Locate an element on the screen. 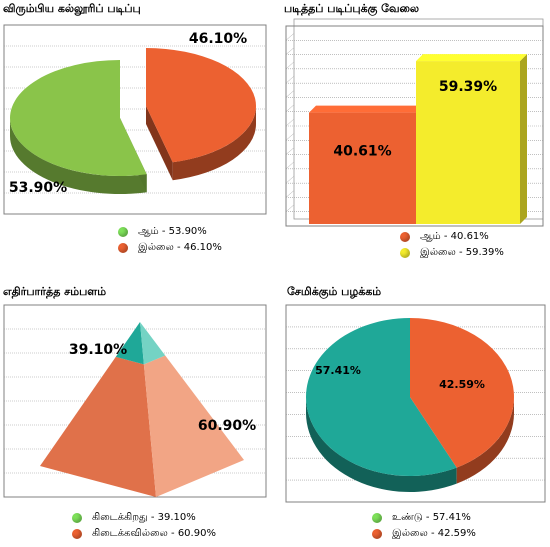 The width and height of the screenshot is (550, 547). chart2-legend-item: ஆம் - 40.61% is located at coordinates (452, 237).